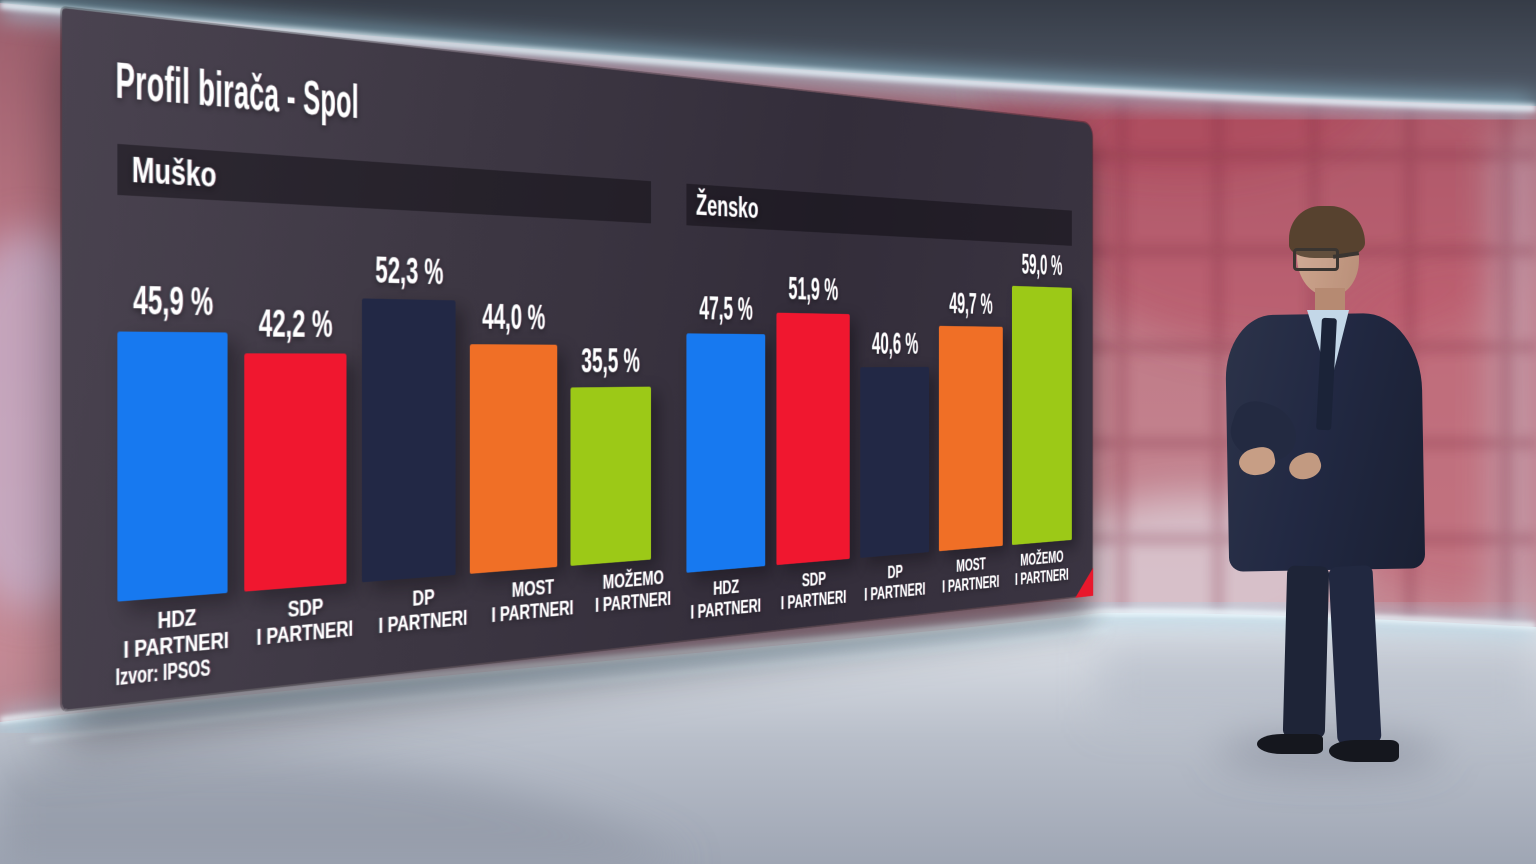 Image resolution: width=1536 pixels, height=864 pixels. I want to click on bar-column: 40,6 %, so click(894, 441).